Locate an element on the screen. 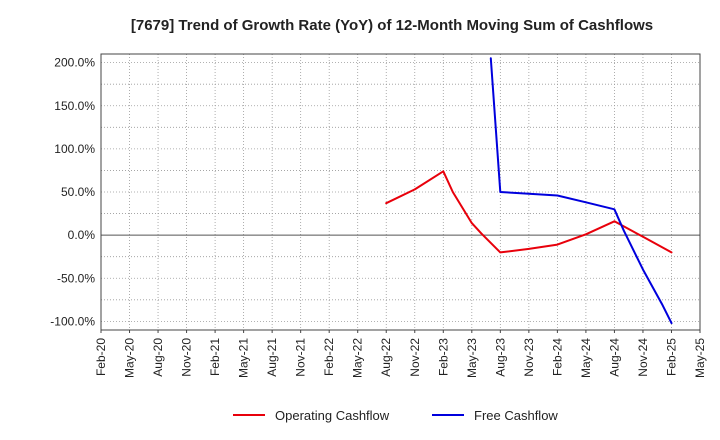 This screenshot has width=720, height=440. x-tick-label: Aug-24 is located at coordinates (614, 357).